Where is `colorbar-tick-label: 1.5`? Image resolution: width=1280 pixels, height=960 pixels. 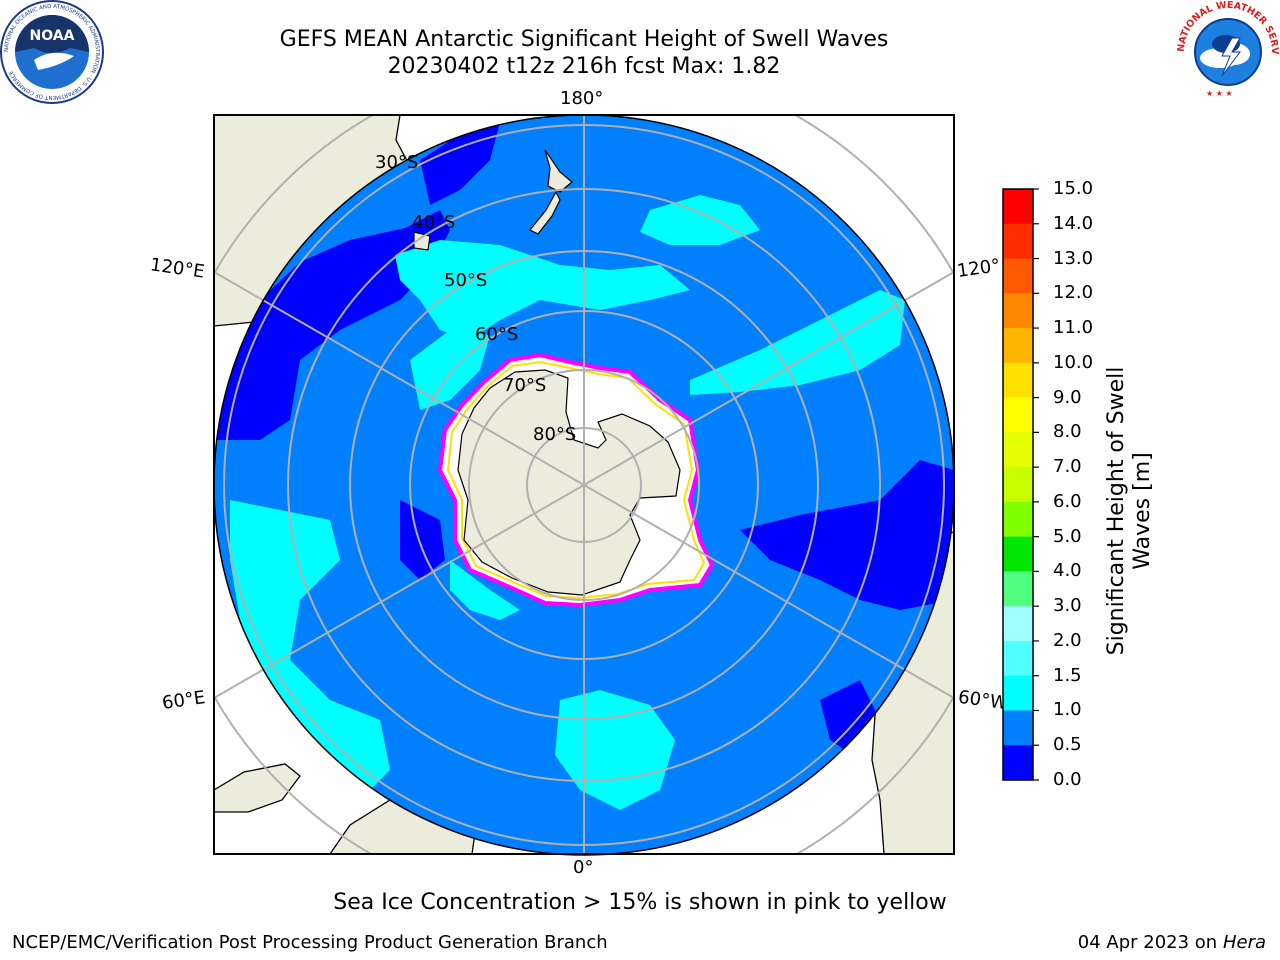
colorbar-tick-label: 1.5 is located at coordinates (1067, 675).